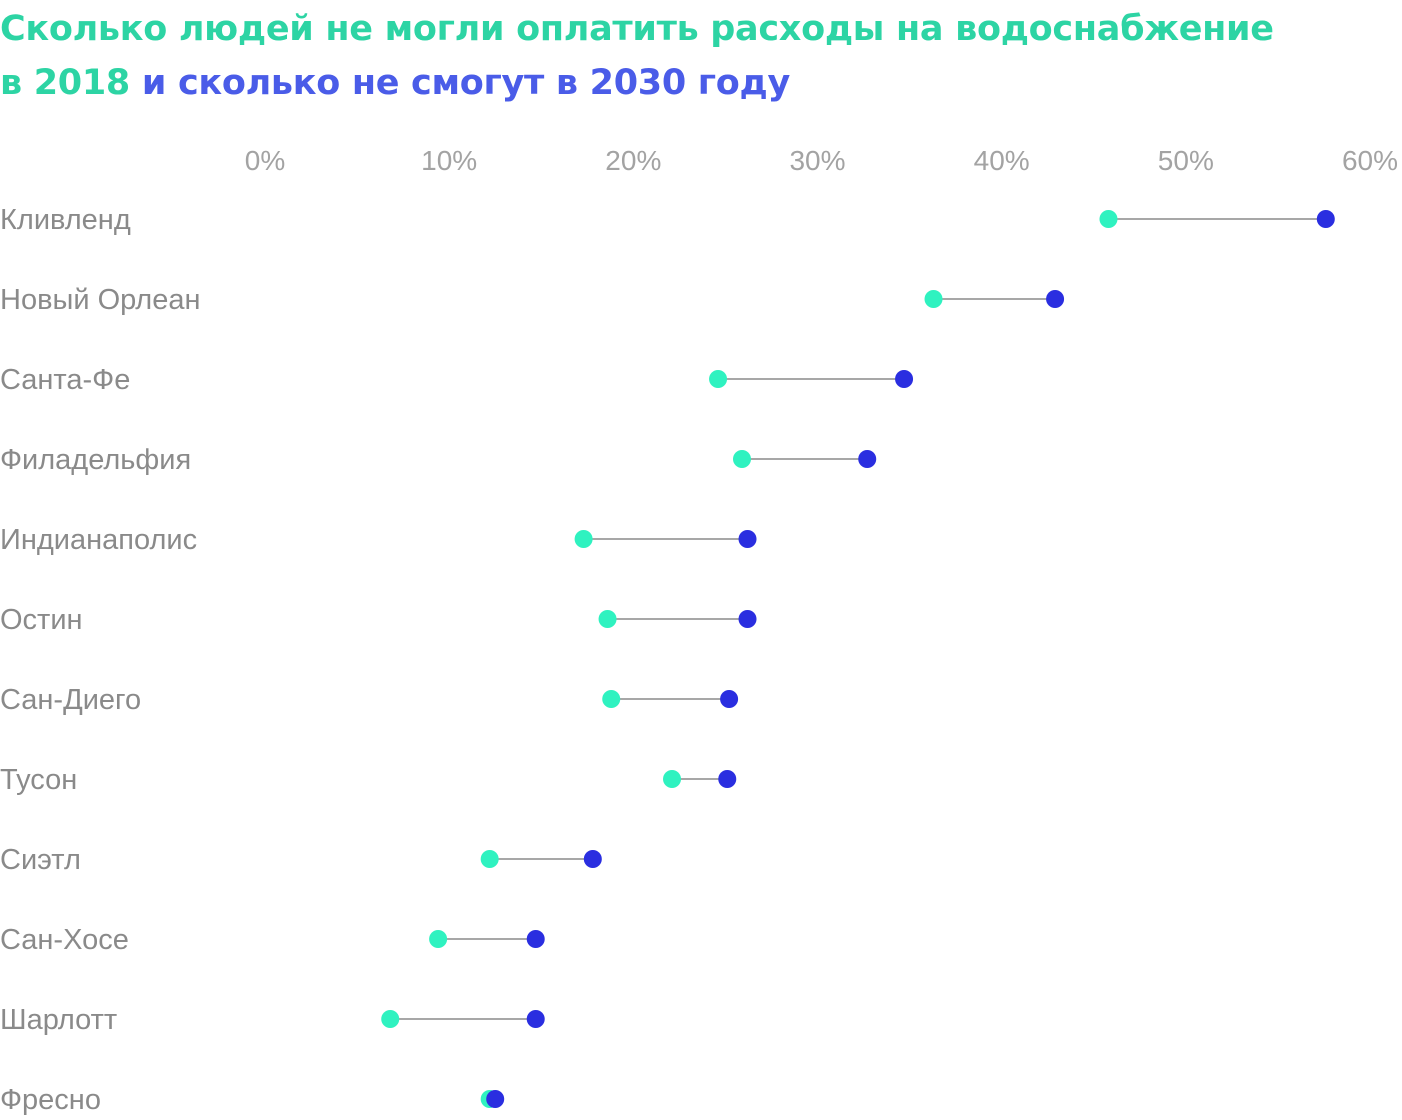 Image resolution: width=1402 pixels, height=1120 pixels. I want to click on city-label: Кливленд, so click(65, 220).